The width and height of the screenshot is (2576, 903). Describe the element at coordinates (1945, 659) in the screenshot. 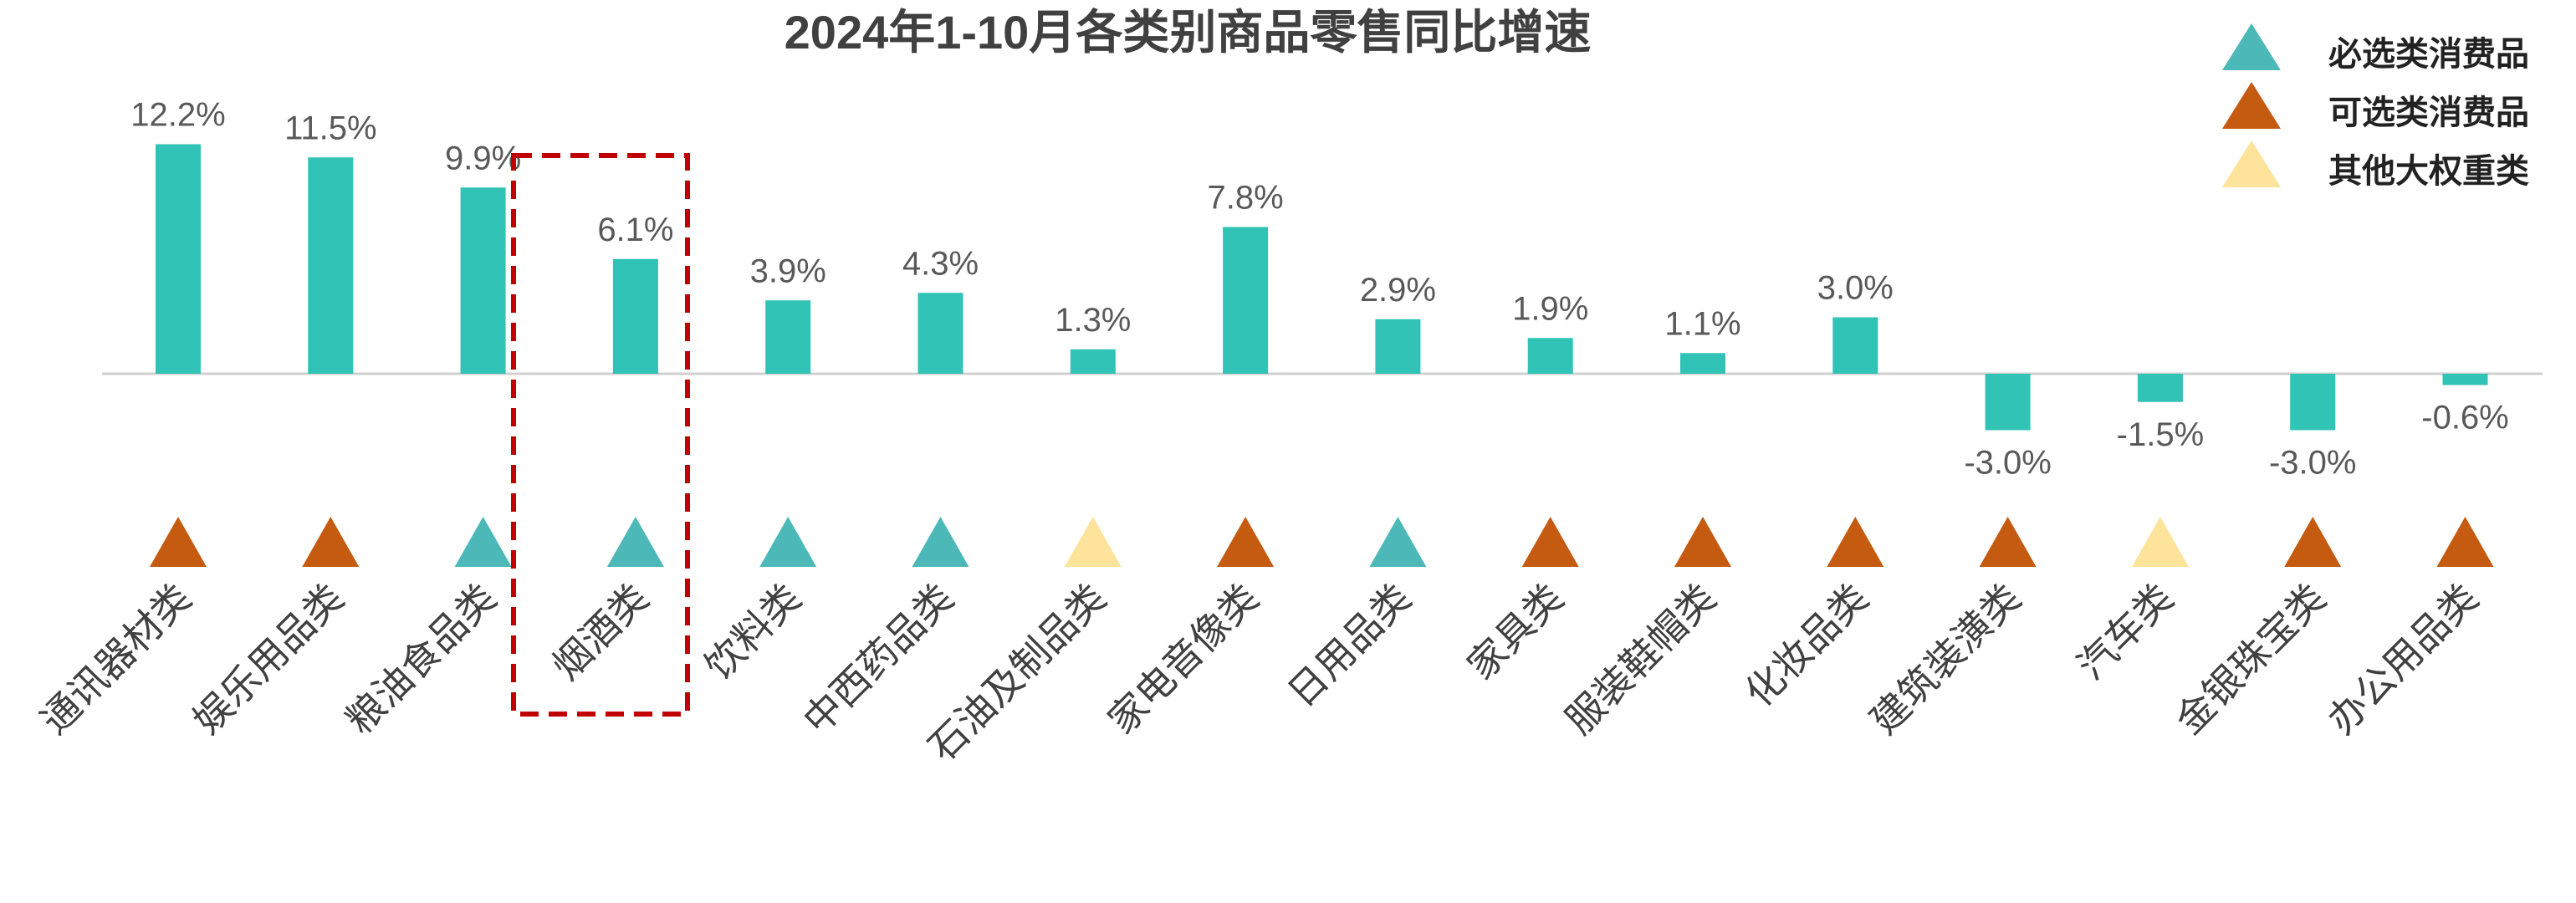

I see `category-label-12: 建筑装潢类` at that location.